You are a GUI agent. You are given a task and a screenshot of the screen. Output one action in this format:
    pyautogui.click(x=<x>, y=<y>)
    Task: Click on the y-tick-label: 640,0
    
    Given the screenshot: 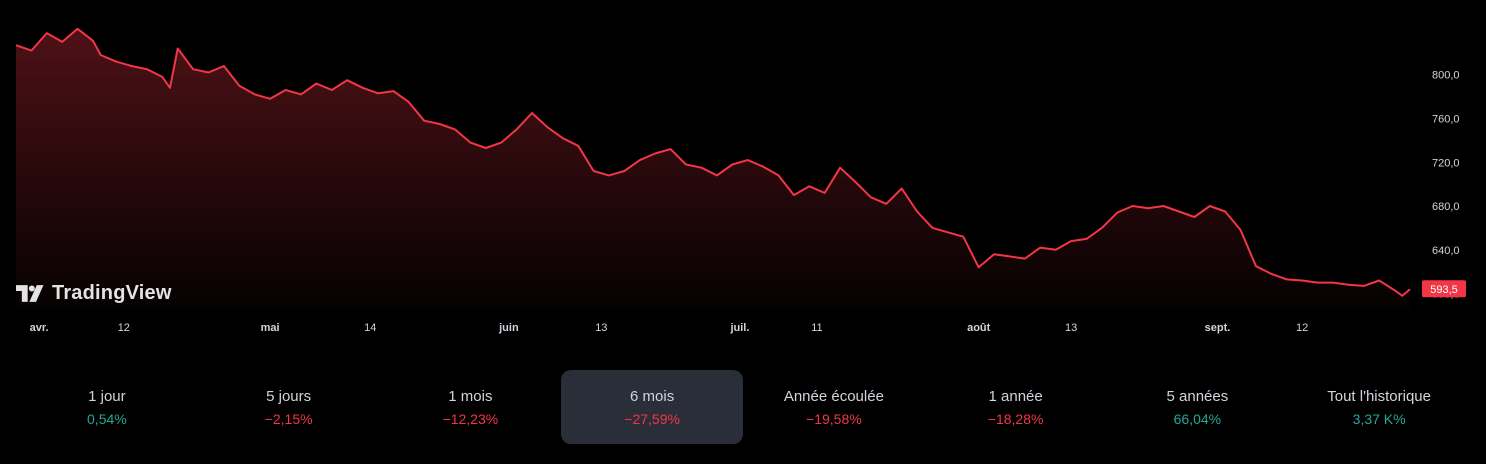 What is the action you would take?
    pyautogui.click(x=1446, y=251)
    